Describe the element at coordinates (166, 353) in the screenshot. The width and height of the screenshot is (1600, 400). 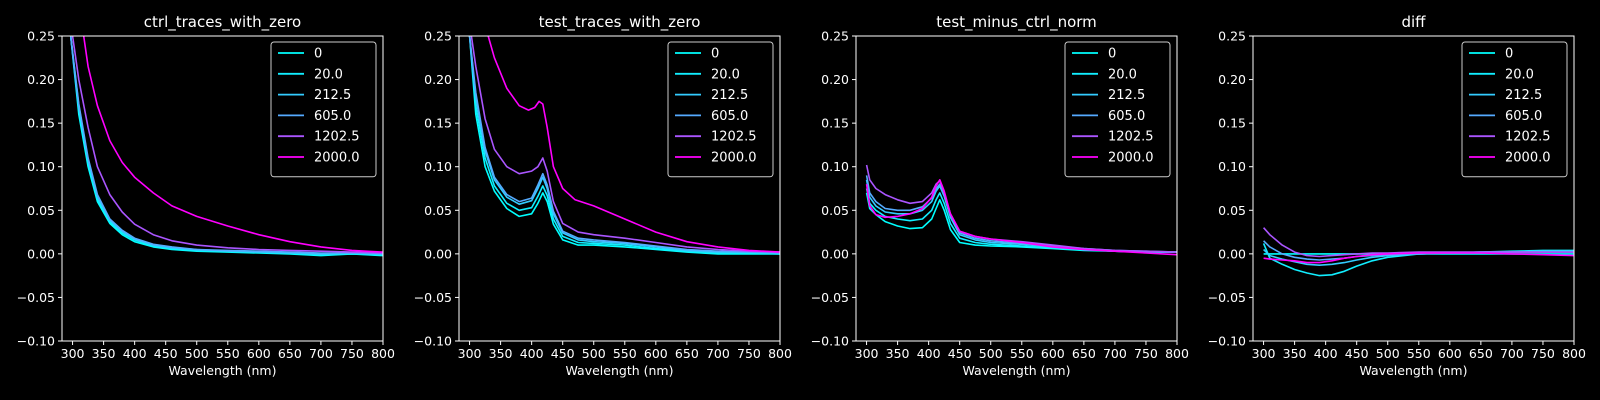
I see `x-tick-label: 450` at that location.